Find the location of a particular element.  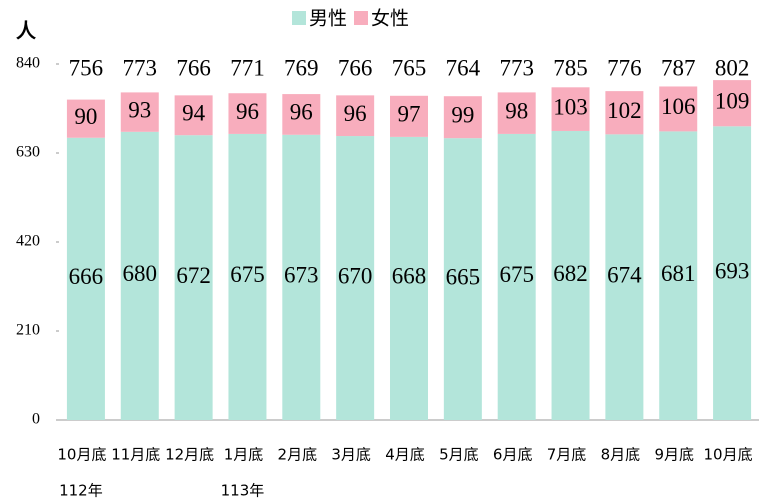

data-label: 682 is located at coordinates (570, 273).